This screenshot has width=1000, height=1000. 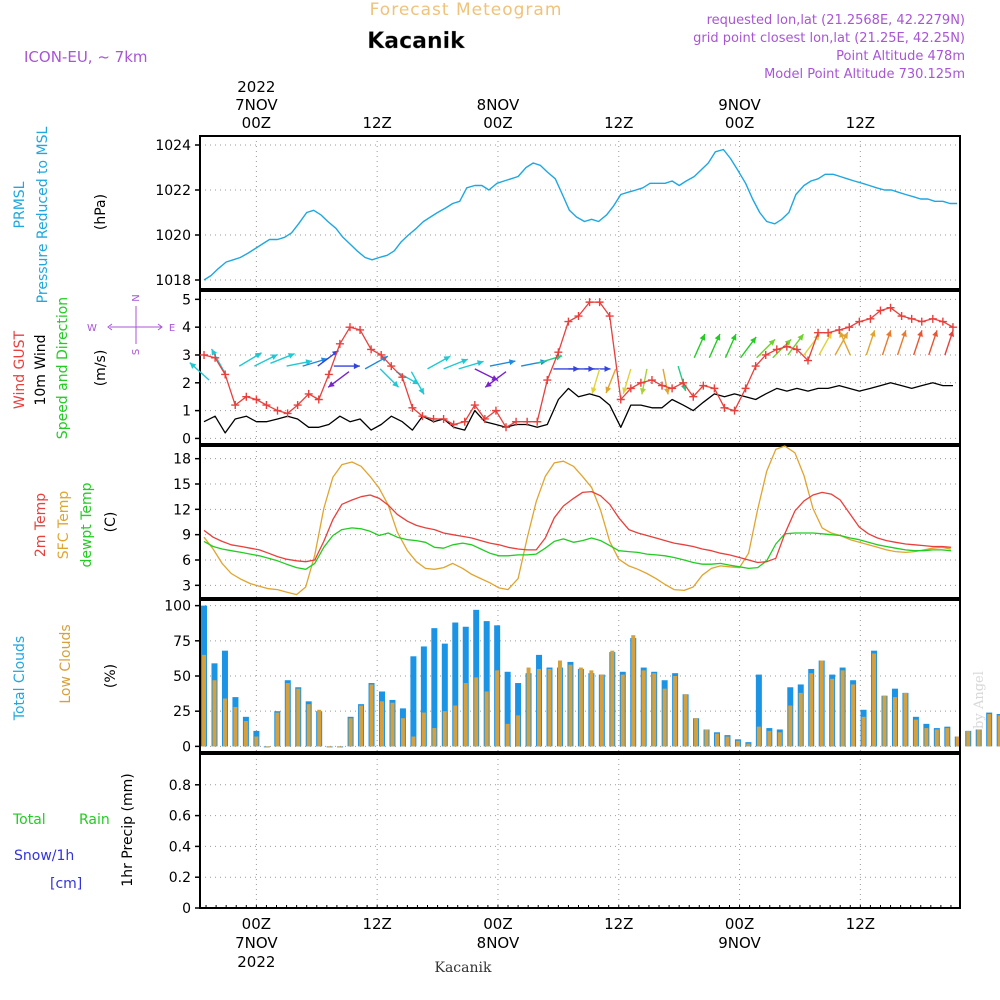 I want to click on compass-e: E, so click(x=172, y=328).